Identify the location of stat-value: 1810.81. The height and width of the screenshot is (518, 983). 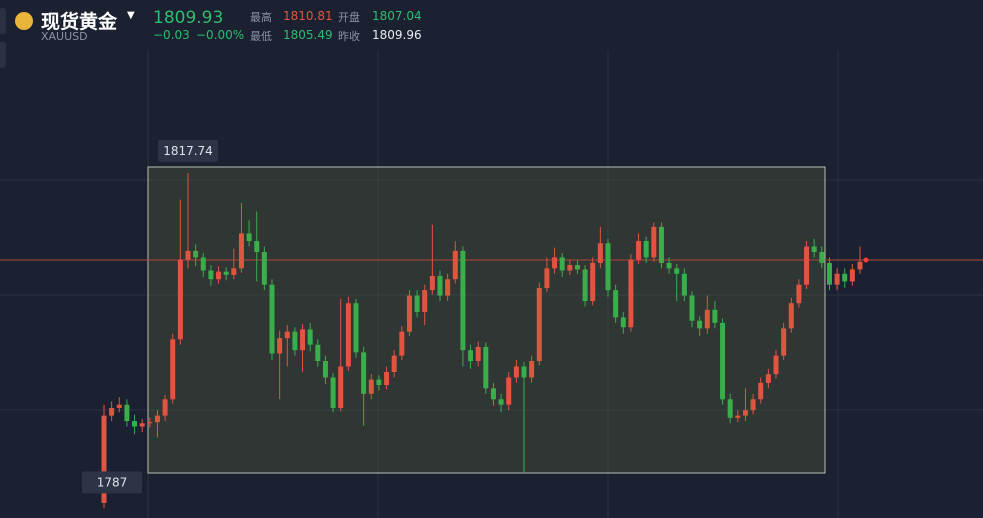
(308, 16).